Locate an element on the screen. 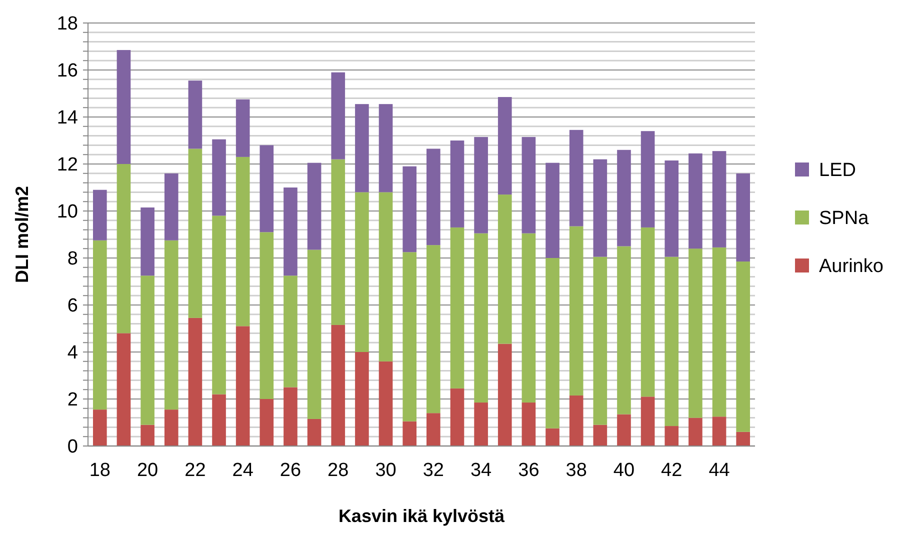  x-tick-label: 40 is located at coordinates (624, 470).